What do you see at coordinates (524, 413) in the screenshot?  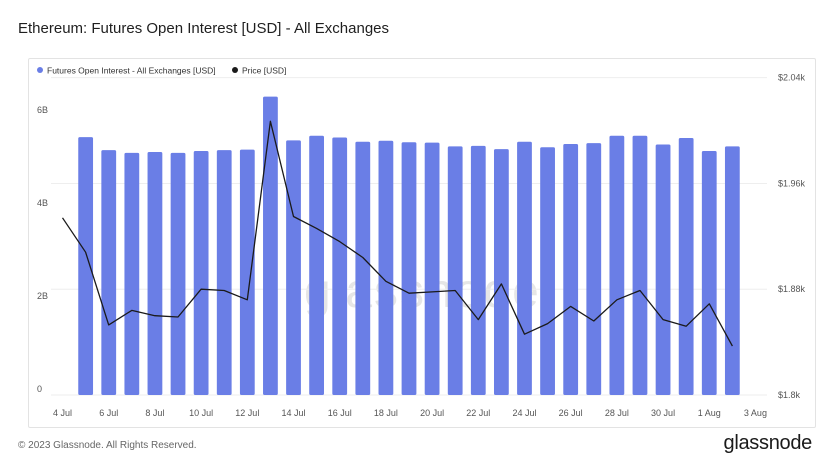 I see `x-tick-label: 24 Jul` at bounding box center [524, 413].